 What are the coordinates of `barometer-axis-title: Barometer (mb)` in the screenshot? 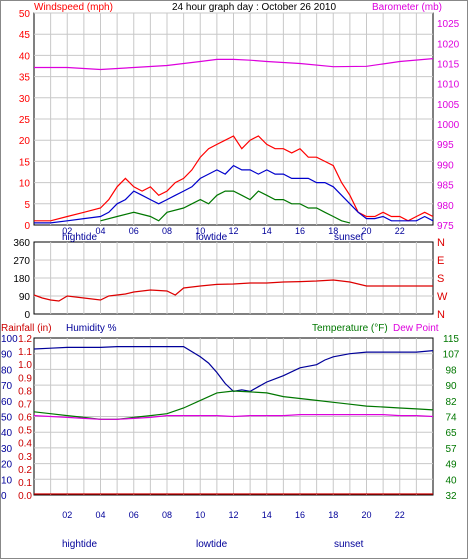 It's located at (407, 7).